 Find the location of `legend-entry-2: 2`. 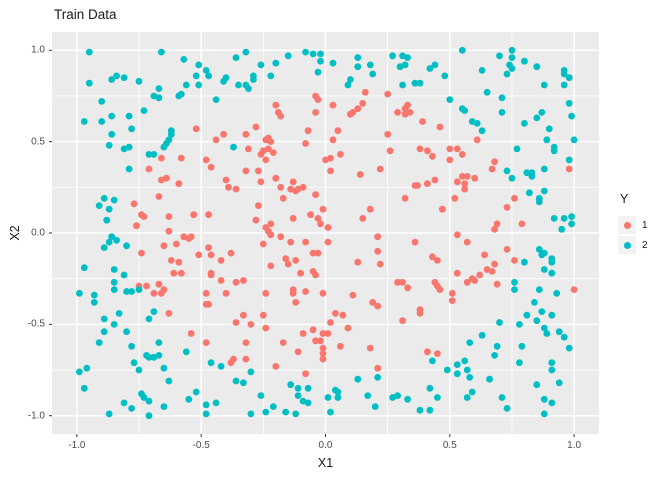

legend-entry-2: 2 is located at coordinates (633, 245).